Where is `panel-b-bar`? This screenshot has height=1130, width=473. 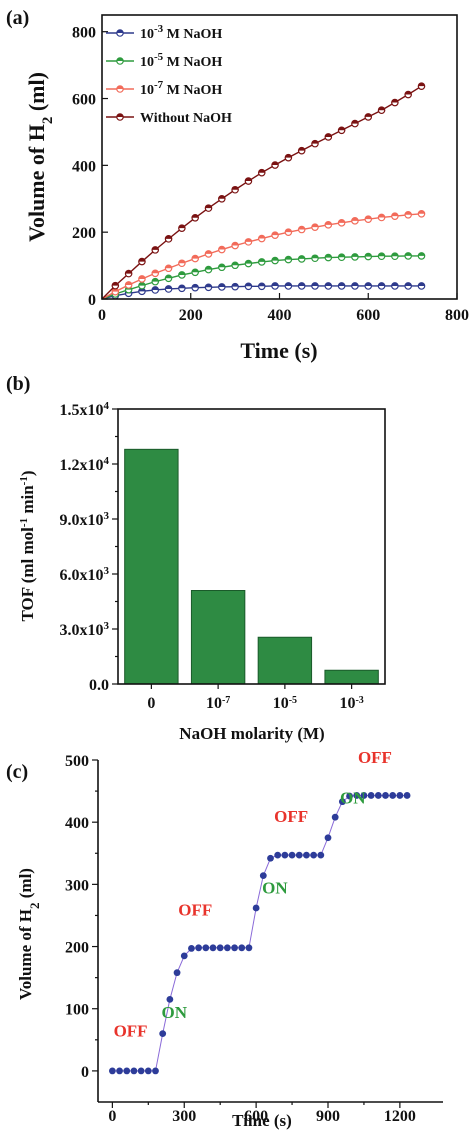
panel-b-bar is located at coordinates (151, 566).